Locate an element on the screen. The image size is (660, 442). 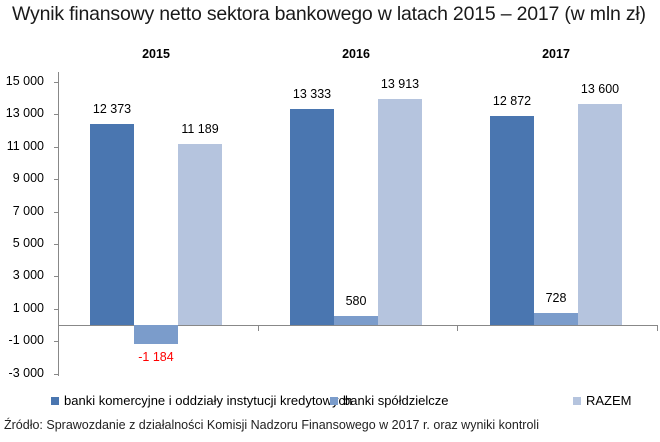
data-label: 13 600 is located at coordinates (600, 89).